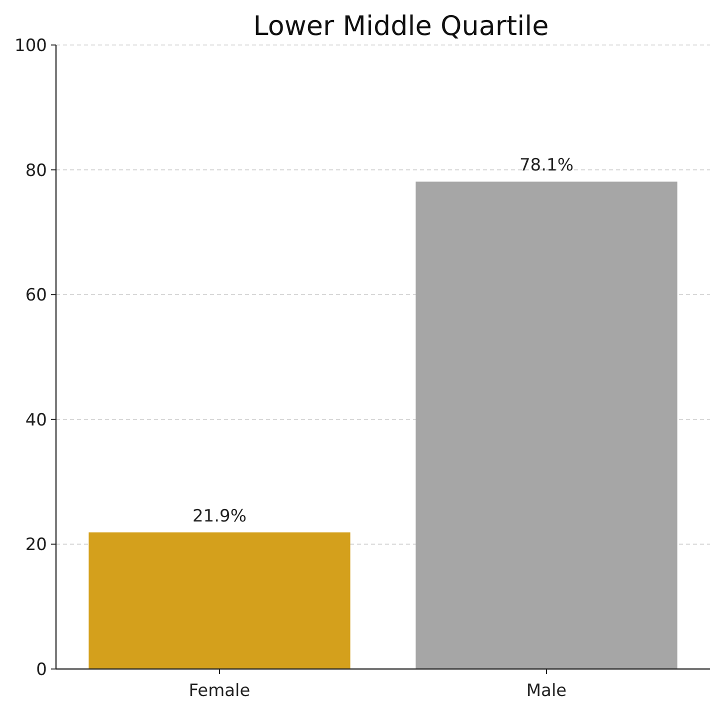 Image resolution: width=710 pixels, height=702 pixels. I want to click on chart-title: Lower Middle Quartile, so click(401, 26).